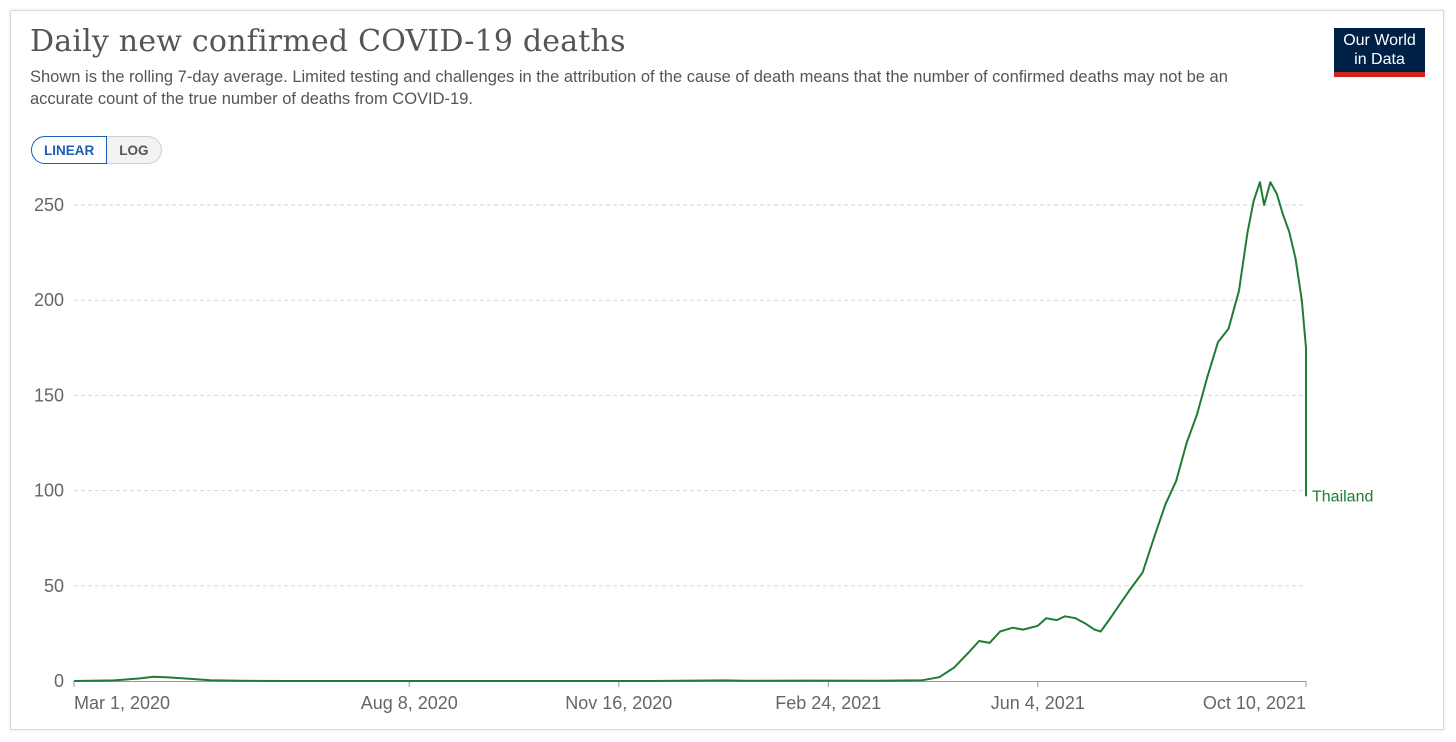 Image resolution: width=1456 pixels, height=742 pixels. What do you see at coordinates (59, 681) in the screenshot?
I see `y-tick-label: 0` at bounding box center [59, 681].